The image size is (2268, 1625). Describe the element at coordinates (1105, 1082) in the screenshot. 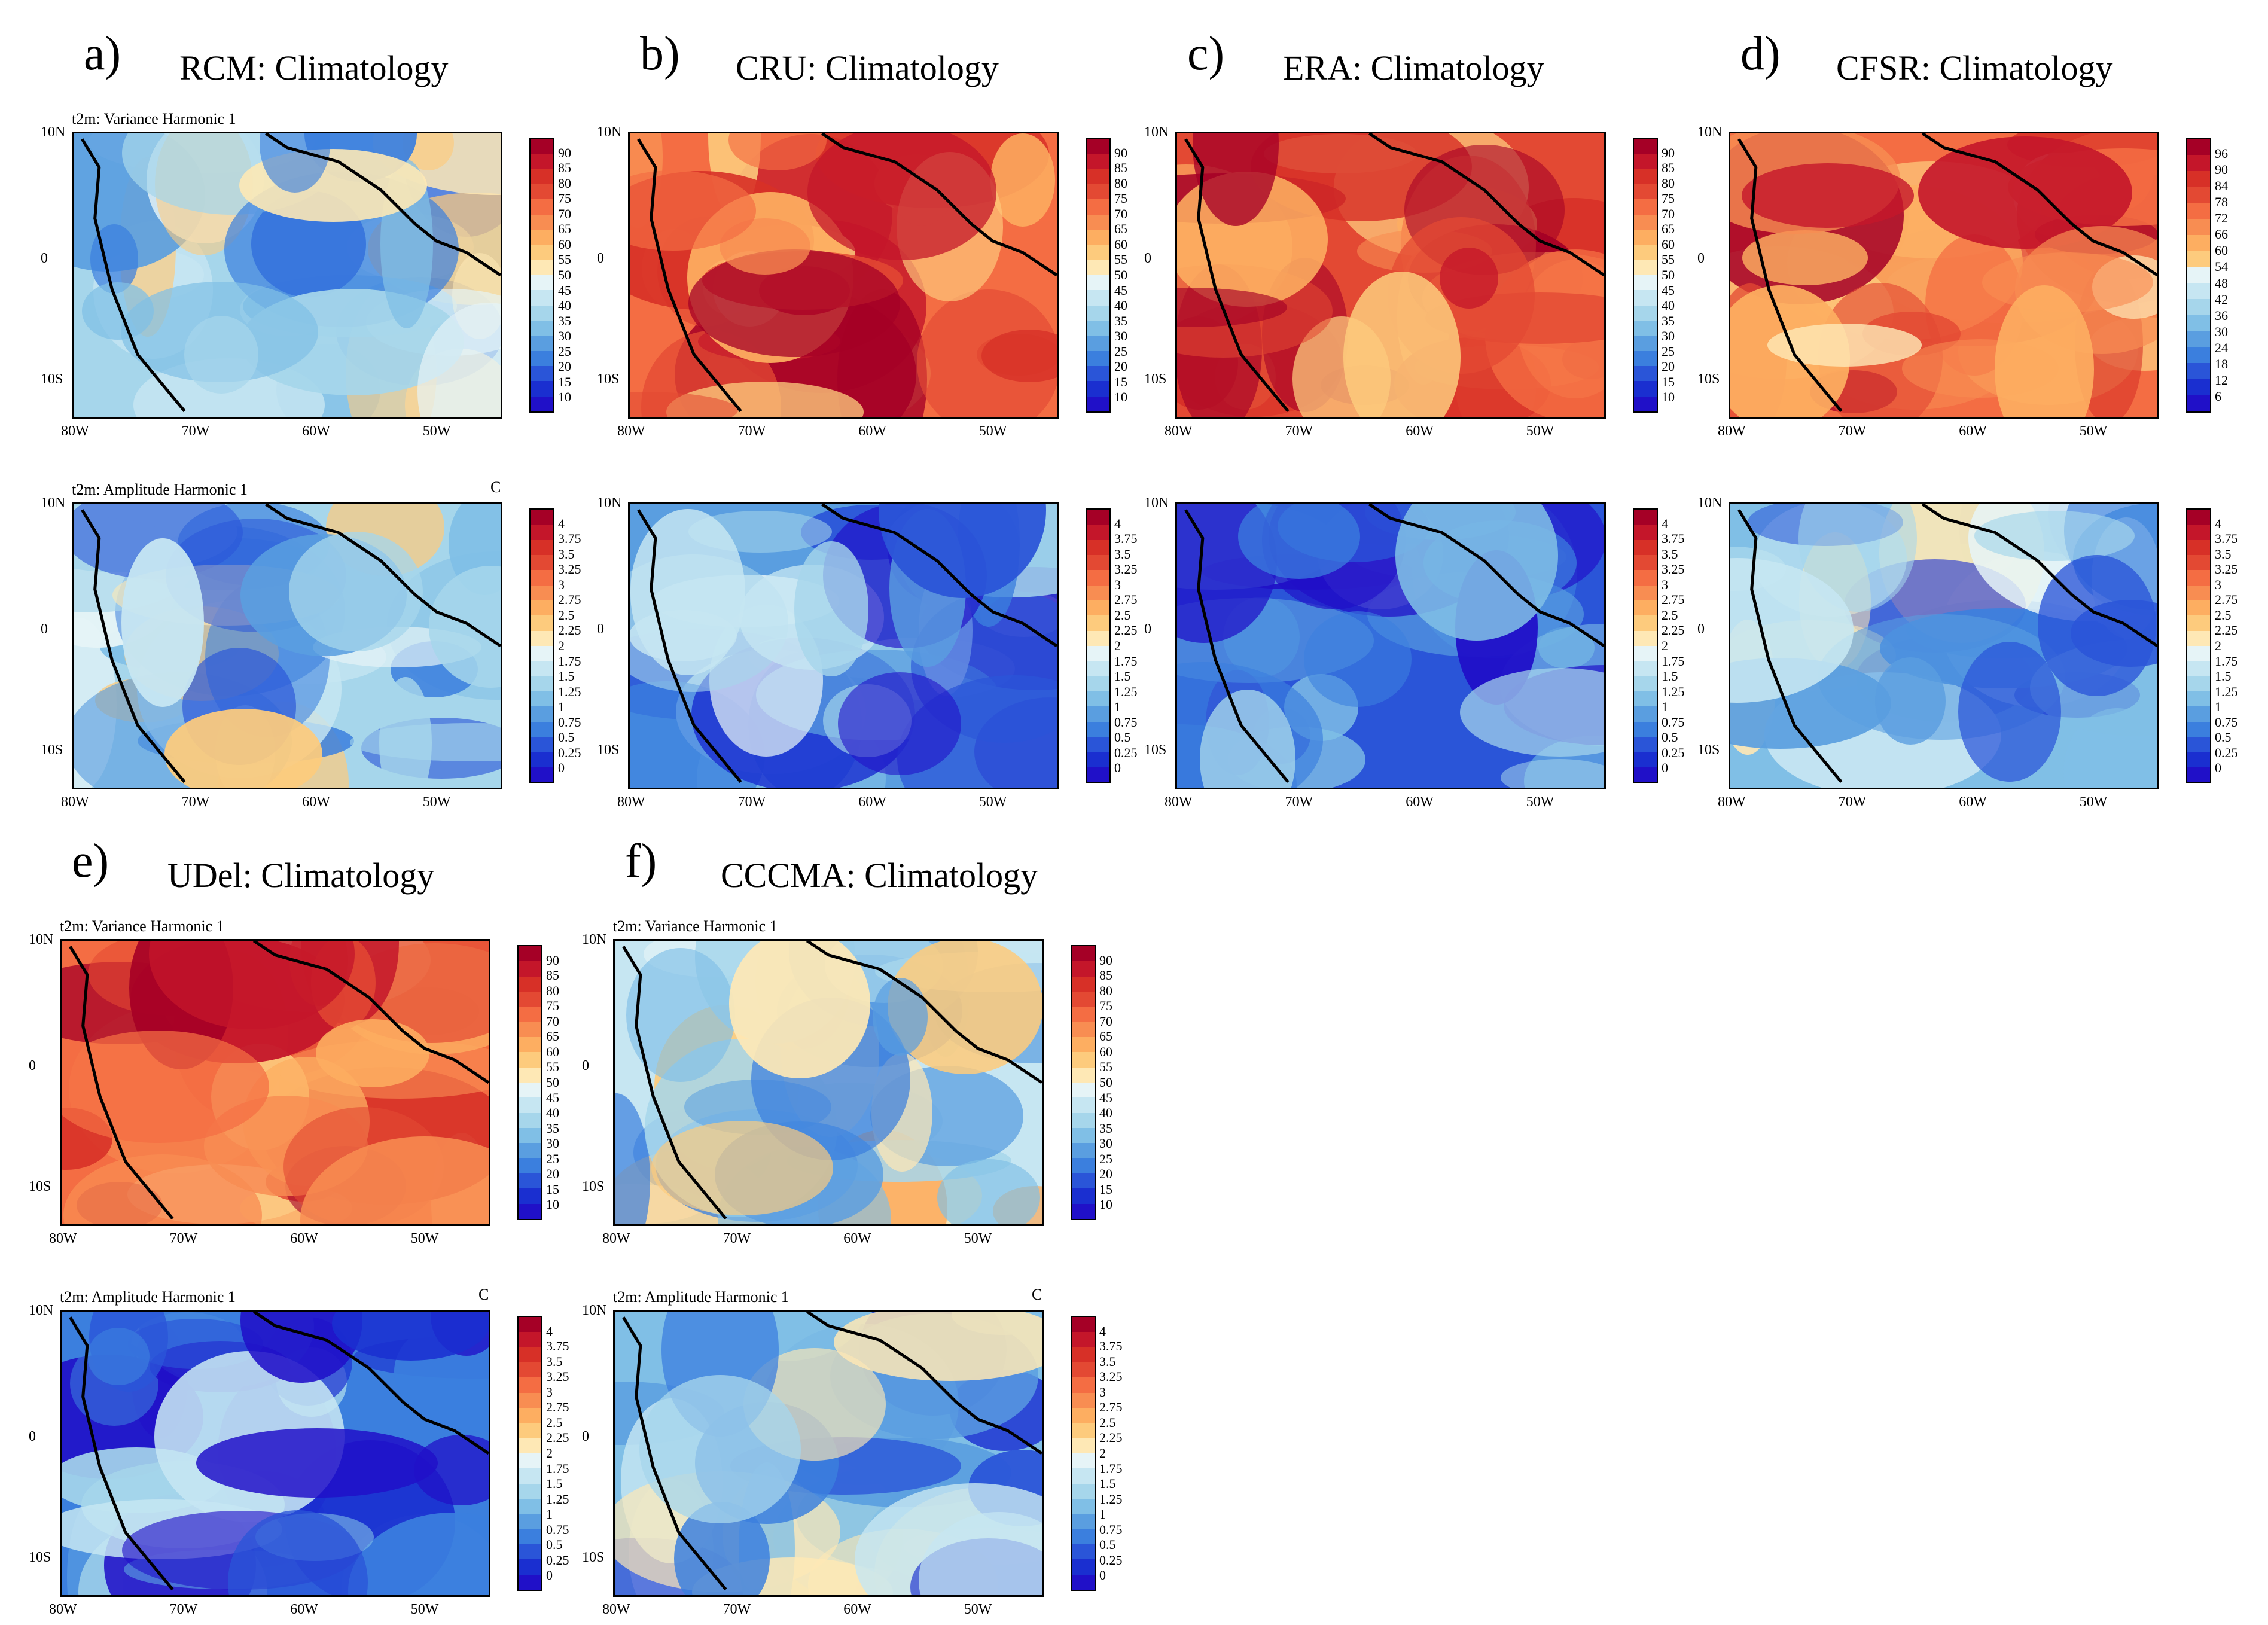

I see `colorbar-label: 50` at that location.